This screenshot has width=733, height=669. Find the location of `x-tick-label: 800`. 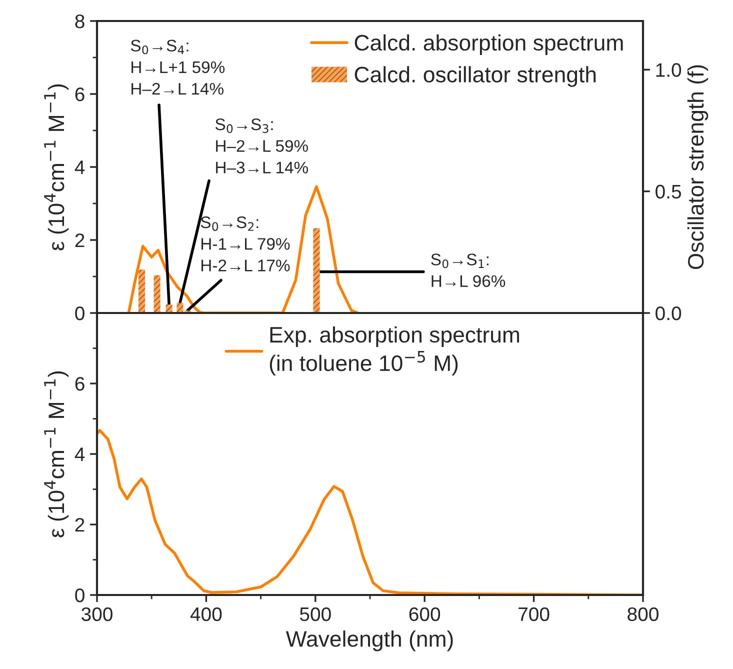

x-tick-label: 800 is located at coordinates (643, 614).